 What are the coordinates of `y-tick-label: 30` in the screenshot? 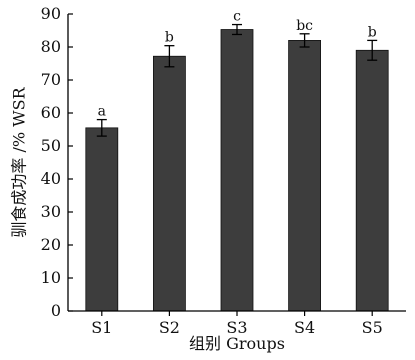 It's located at (51, 211).